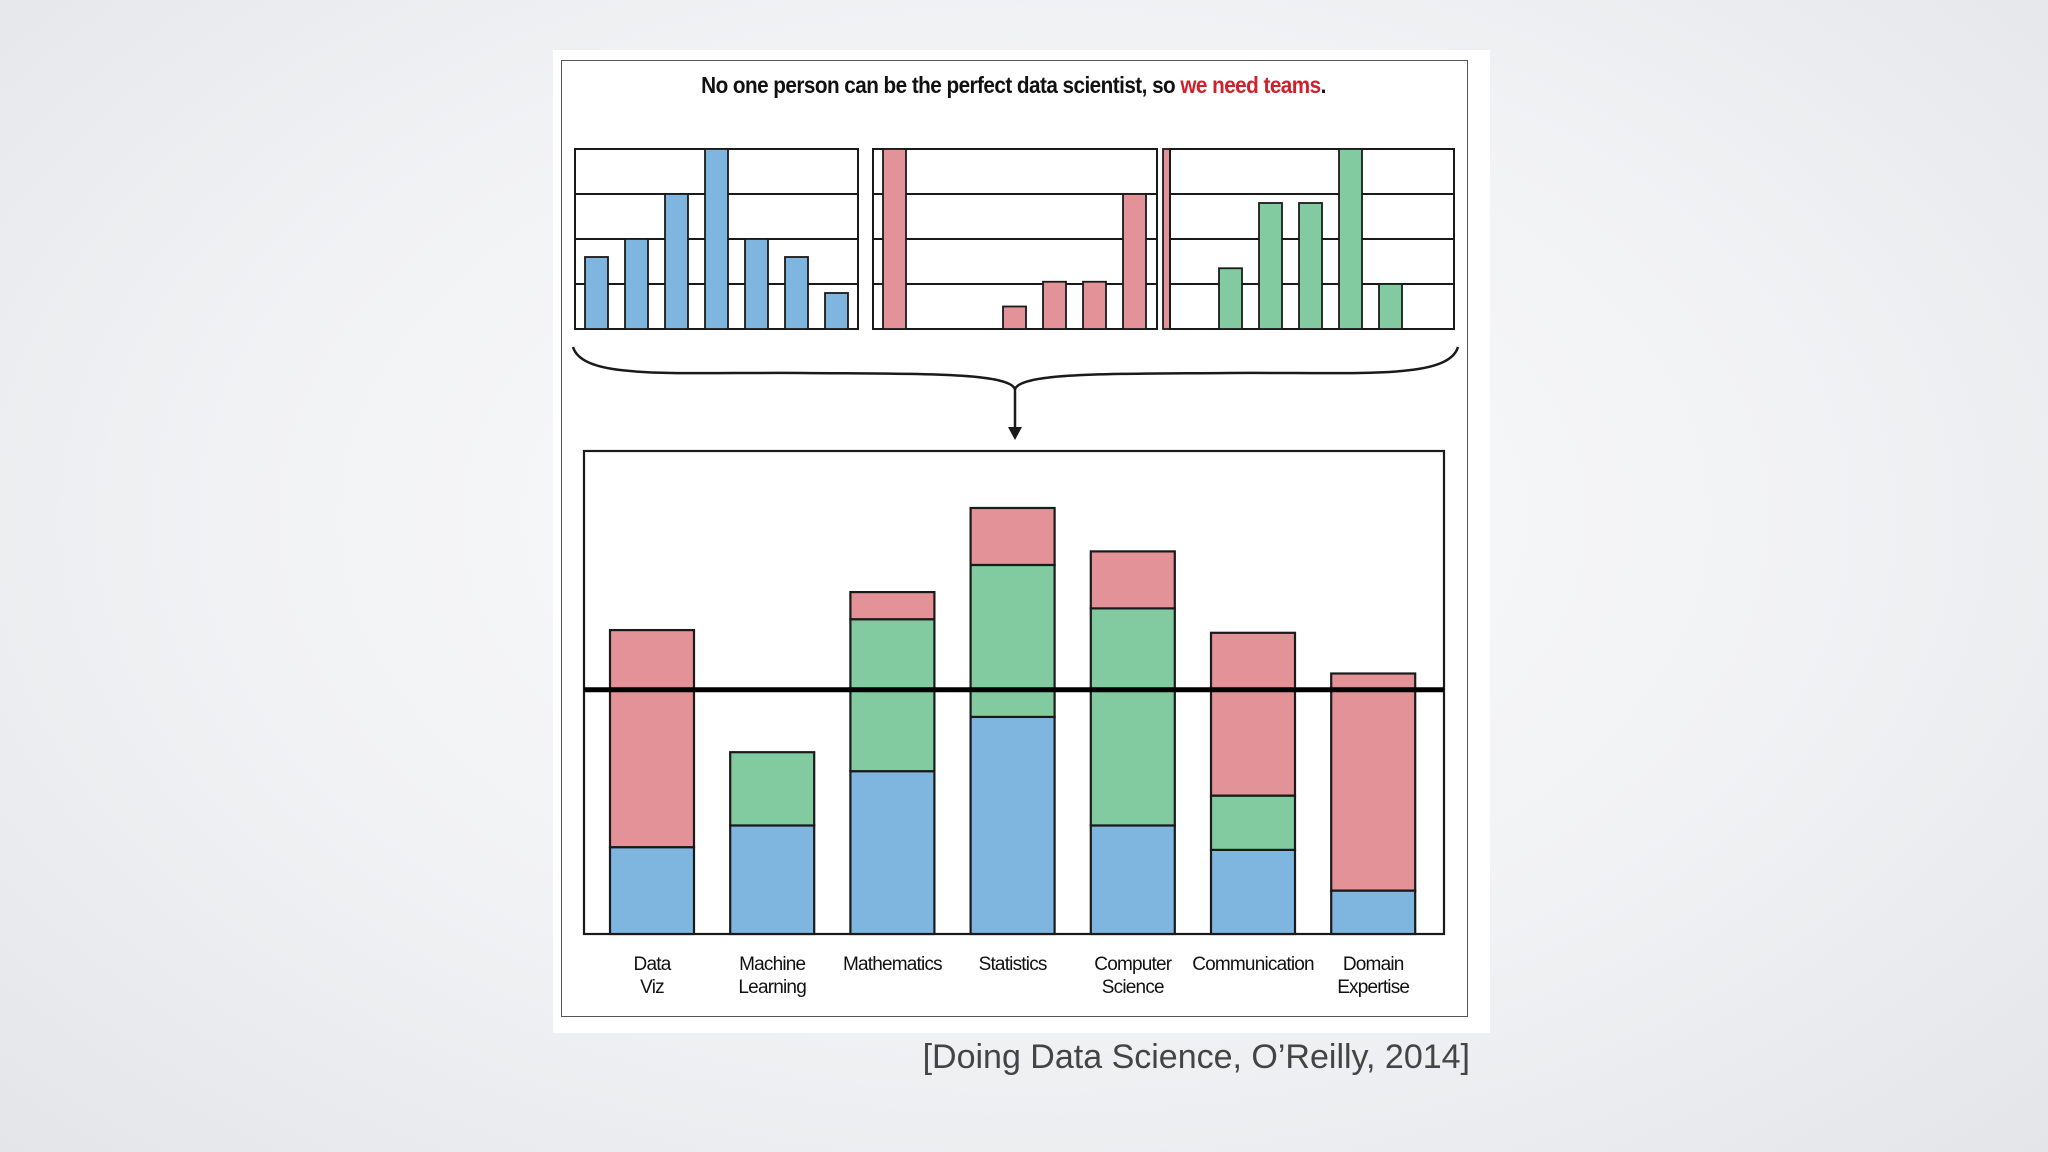 The image size is (2048, 1152). Describe the element at coordinates (1373, 976) in the screenshot. I see `category-label: Domain Expertise` at that location.